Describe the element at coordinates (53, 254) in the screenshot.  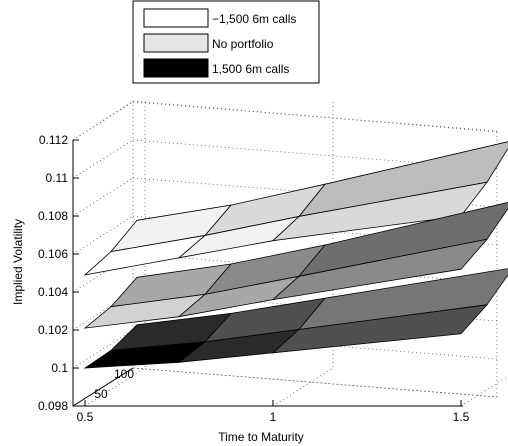
I see `z-tick-label: 0.106` at that location.